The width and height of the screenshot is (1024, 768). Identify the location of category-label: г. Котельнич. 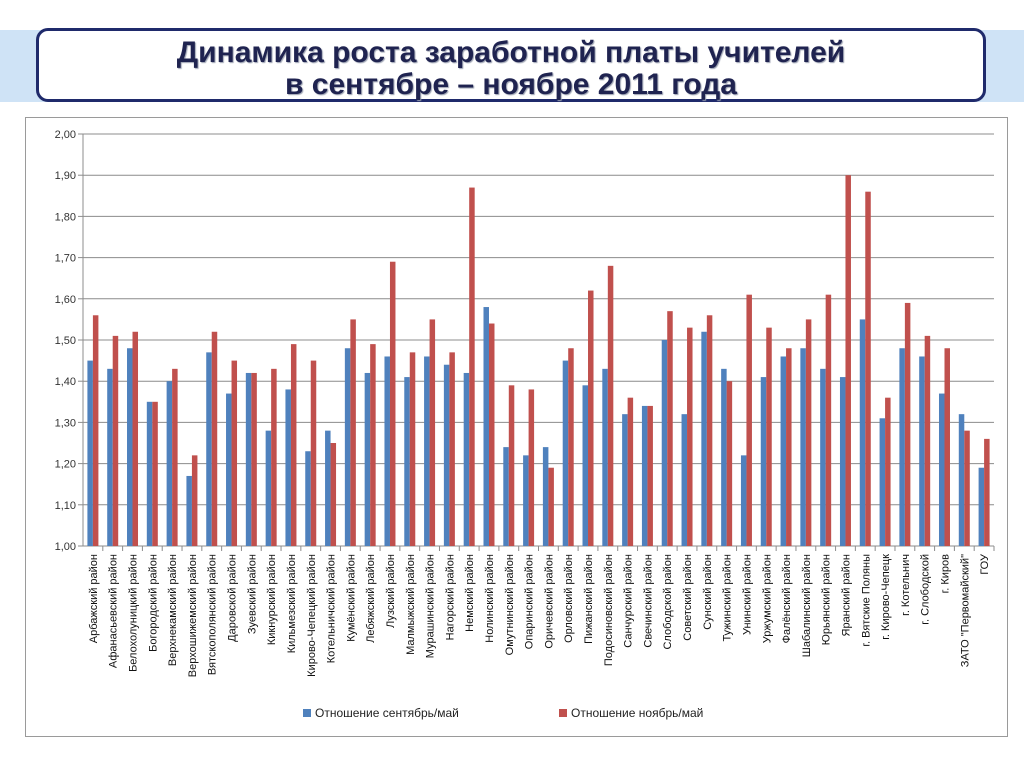
(906, 585).